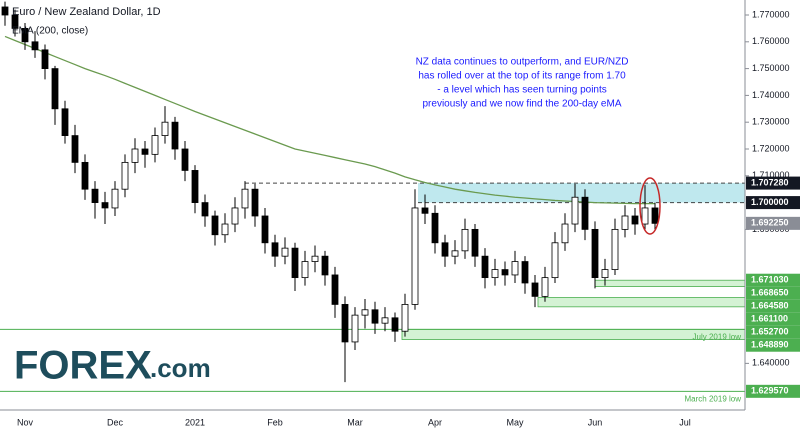  I want to click on x-tick-label: Mar, so click(355, 422).